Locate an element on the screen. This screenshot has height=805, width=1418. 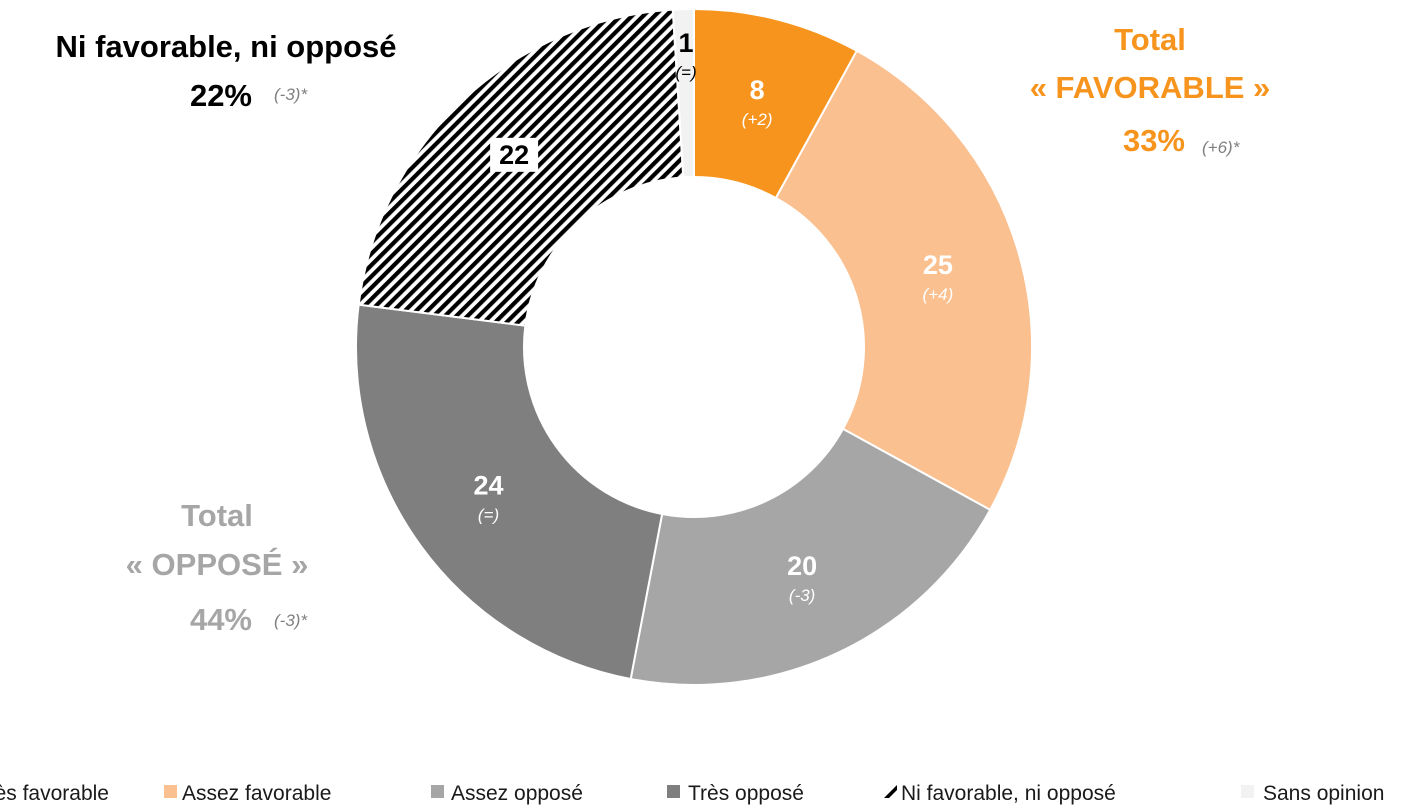
legend-label-tres-favorable: Très favorable is located at coordinates (54, 793).